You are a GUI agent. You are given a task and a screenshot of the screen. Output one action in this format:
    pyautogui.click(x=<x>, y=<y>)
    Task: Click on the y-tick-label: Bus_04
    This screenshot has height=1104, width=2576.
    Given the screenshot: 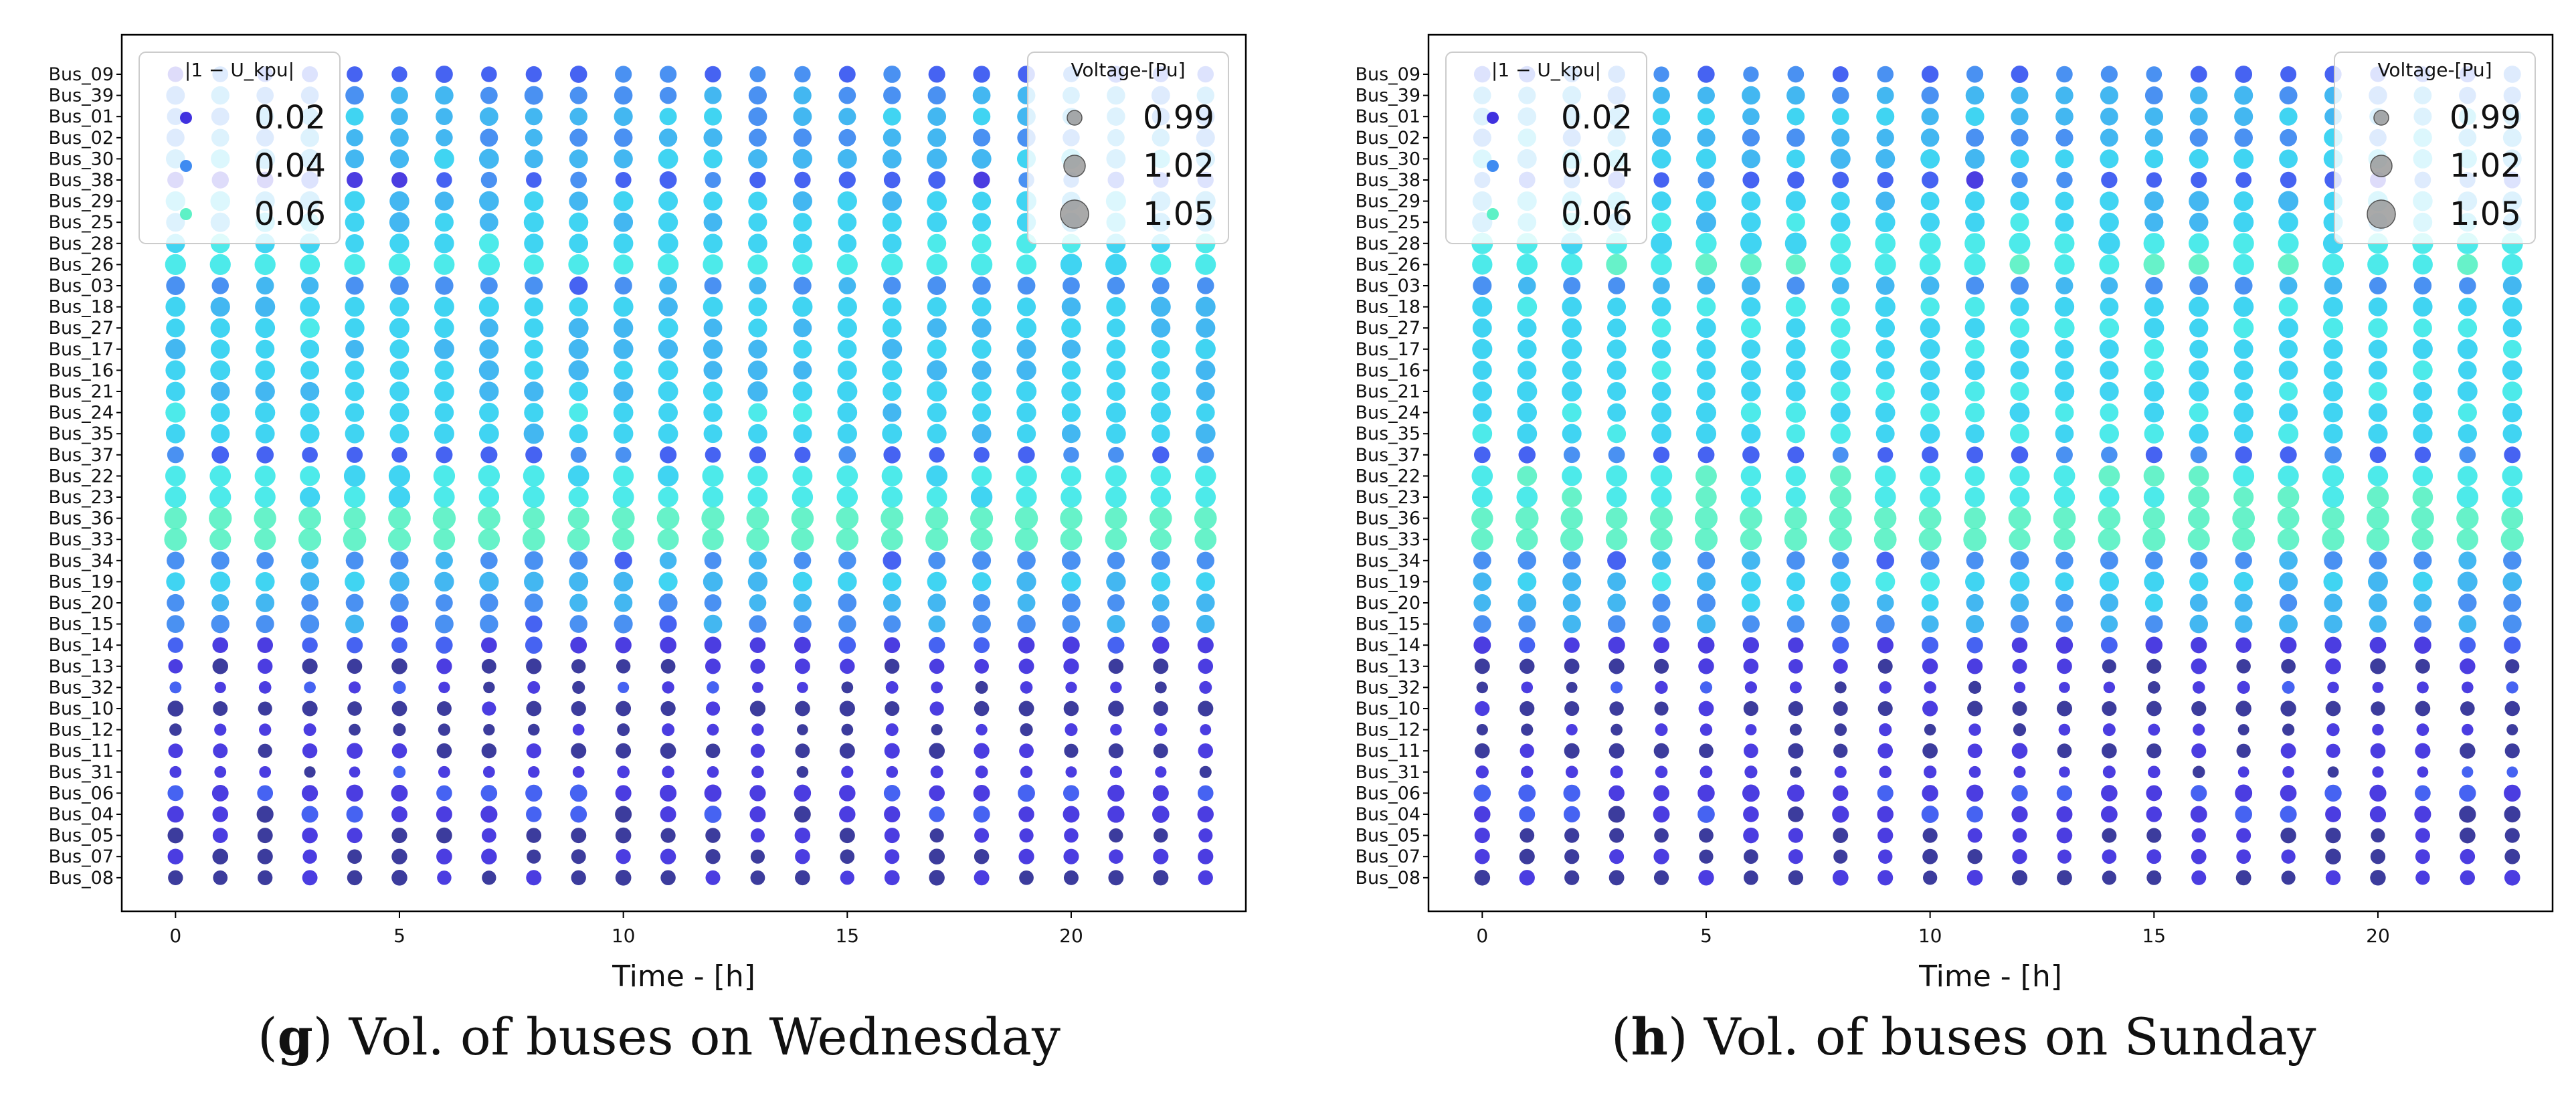 What is the action you would take?
    pyautogui.click(x=1387, y=814)
    